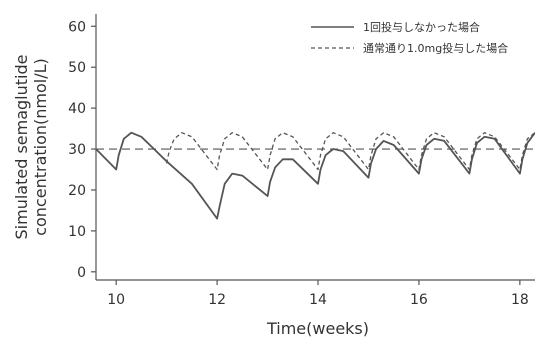 This screenshot has height=340, width=535. I want to click on y-ticks: 0 10 20 30 40 50 60, so click(82, 150).